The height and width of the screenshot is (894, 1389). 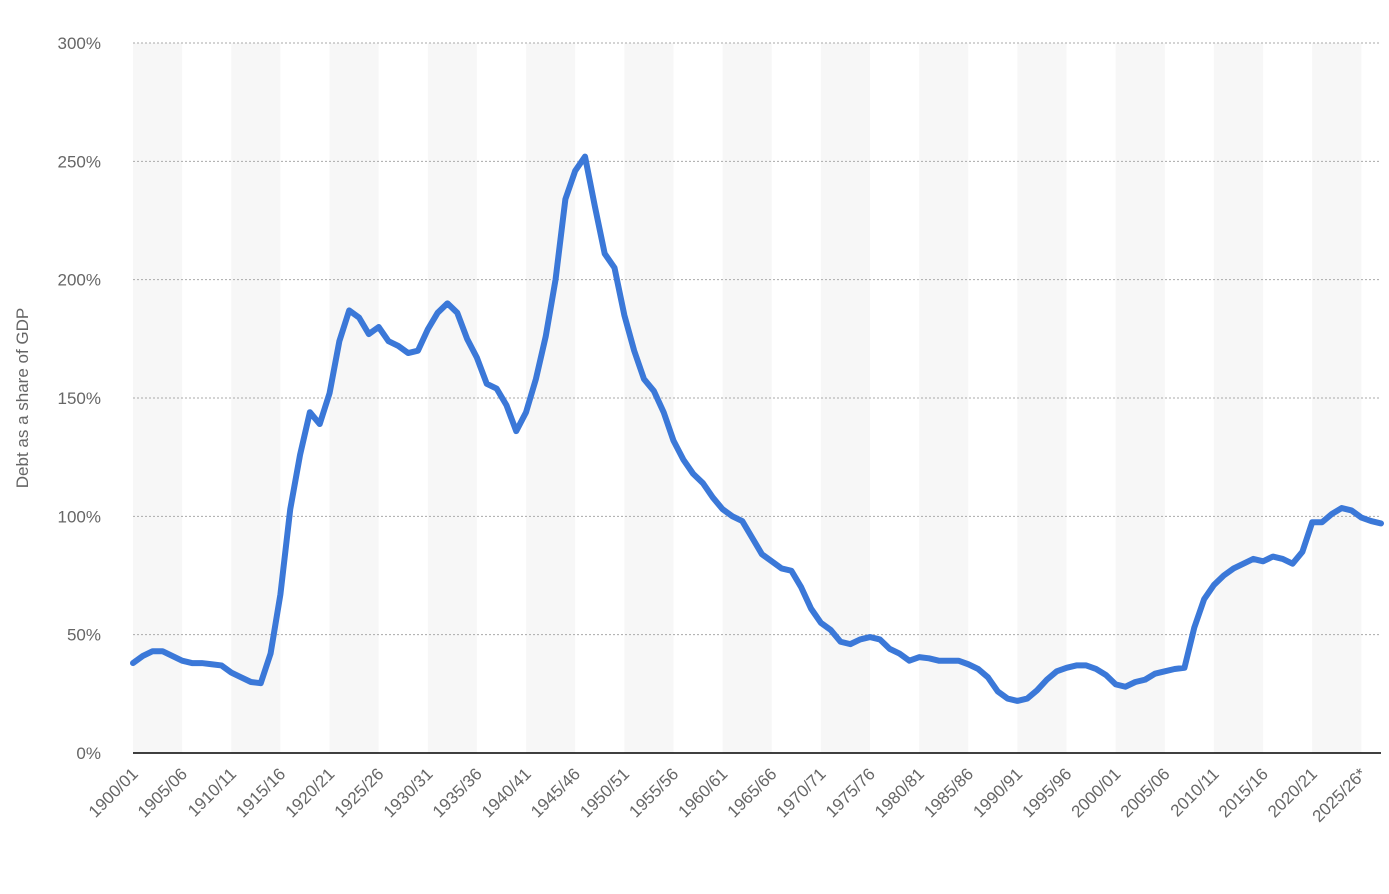 What do you see at coordinates (79, 398) in the screenshot?
I see `y-tick-label: 150%` at bounding box center [79, 398].